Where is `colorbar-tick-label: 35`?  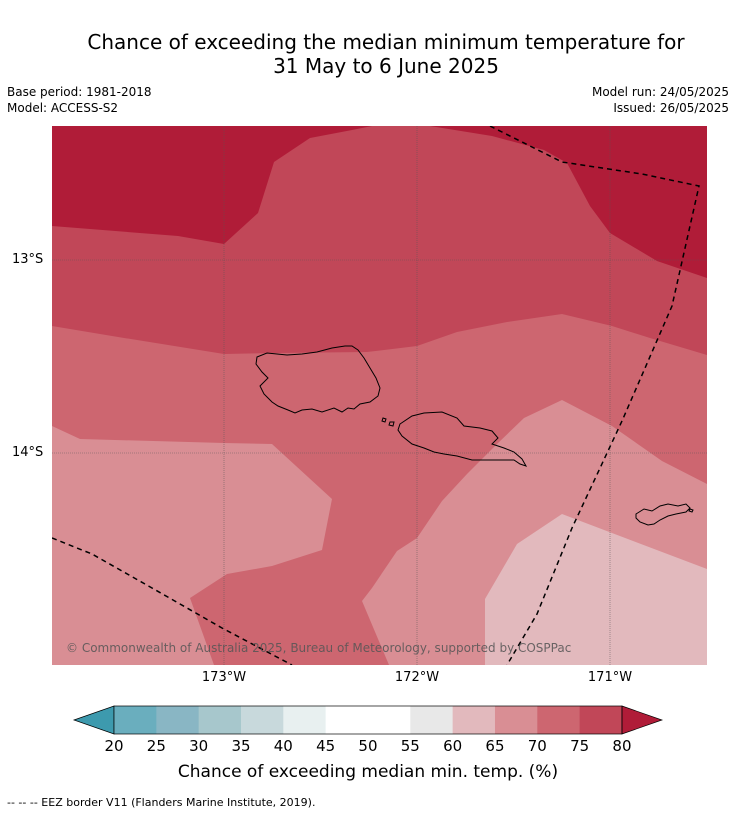 colorbar-tick-label: 35 is located at coordinates (241, 746).